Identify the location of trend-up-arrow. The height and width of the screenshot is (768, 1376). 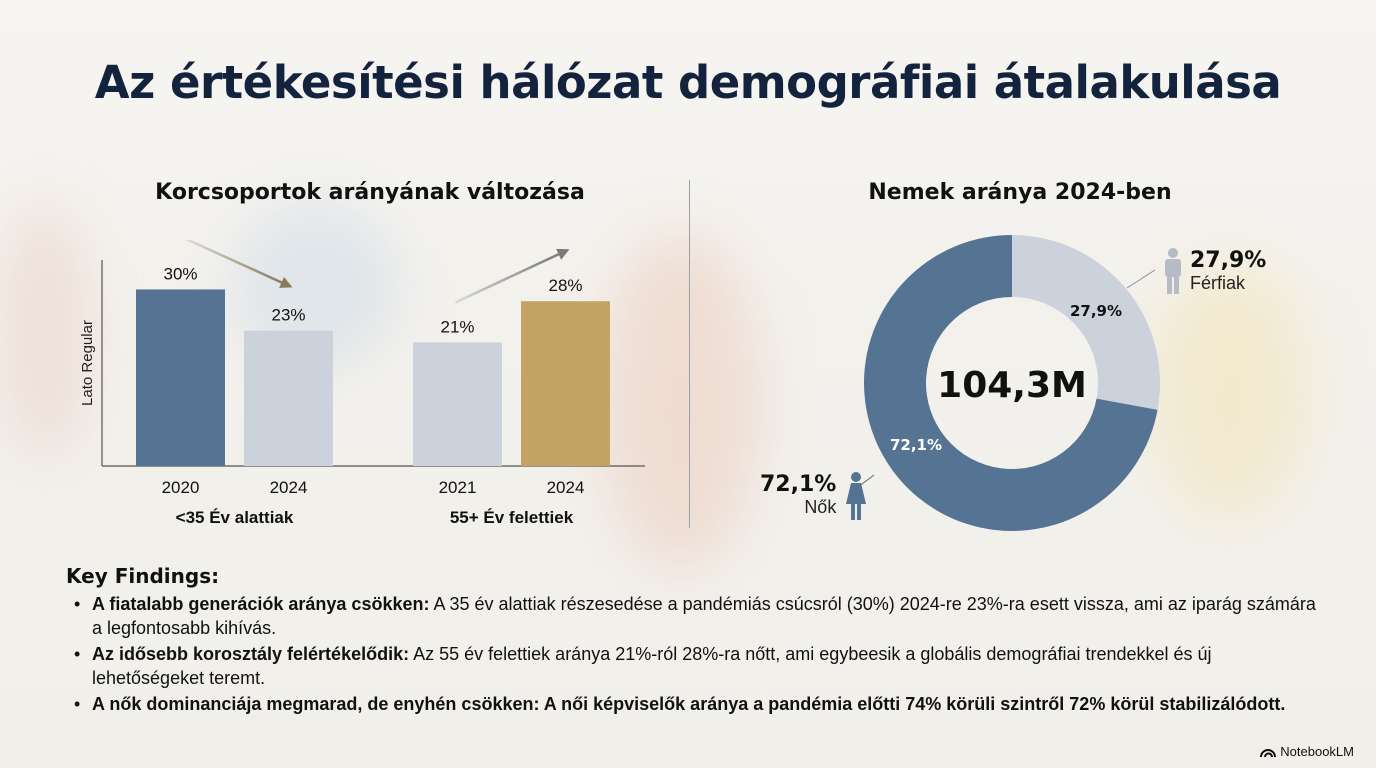
(507, 278).